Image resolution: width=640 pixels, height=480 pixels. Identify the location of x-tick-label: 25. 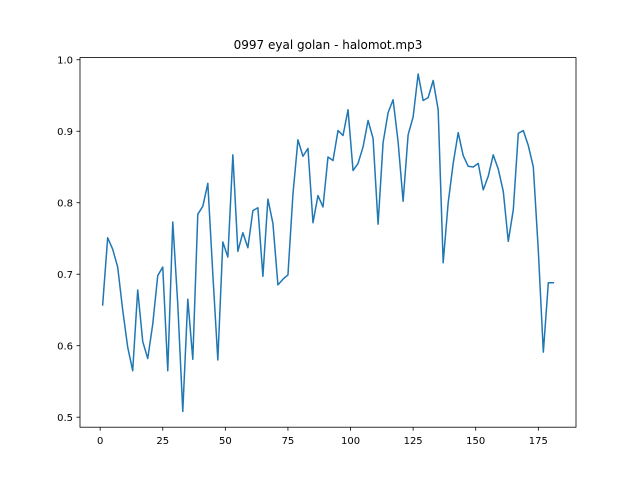
(162, 441).